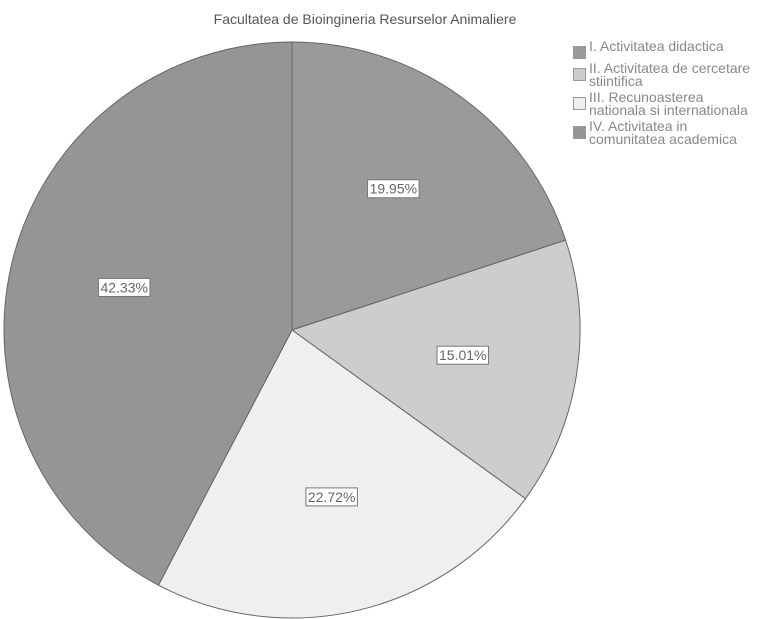  I want to click on data-label-text: 19.95%, so click(393, 189).